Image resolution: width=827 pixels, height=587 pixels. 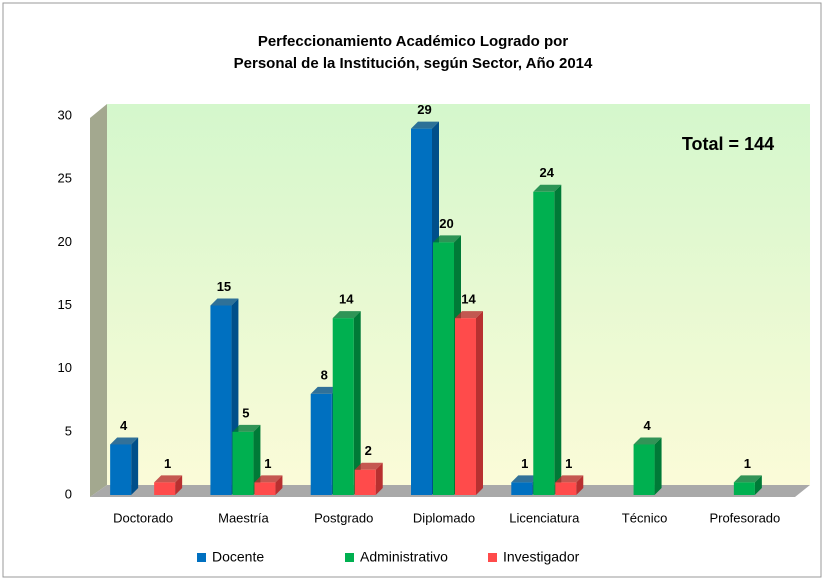 I want to click on value-label: 15, so click(x=224, y=286).